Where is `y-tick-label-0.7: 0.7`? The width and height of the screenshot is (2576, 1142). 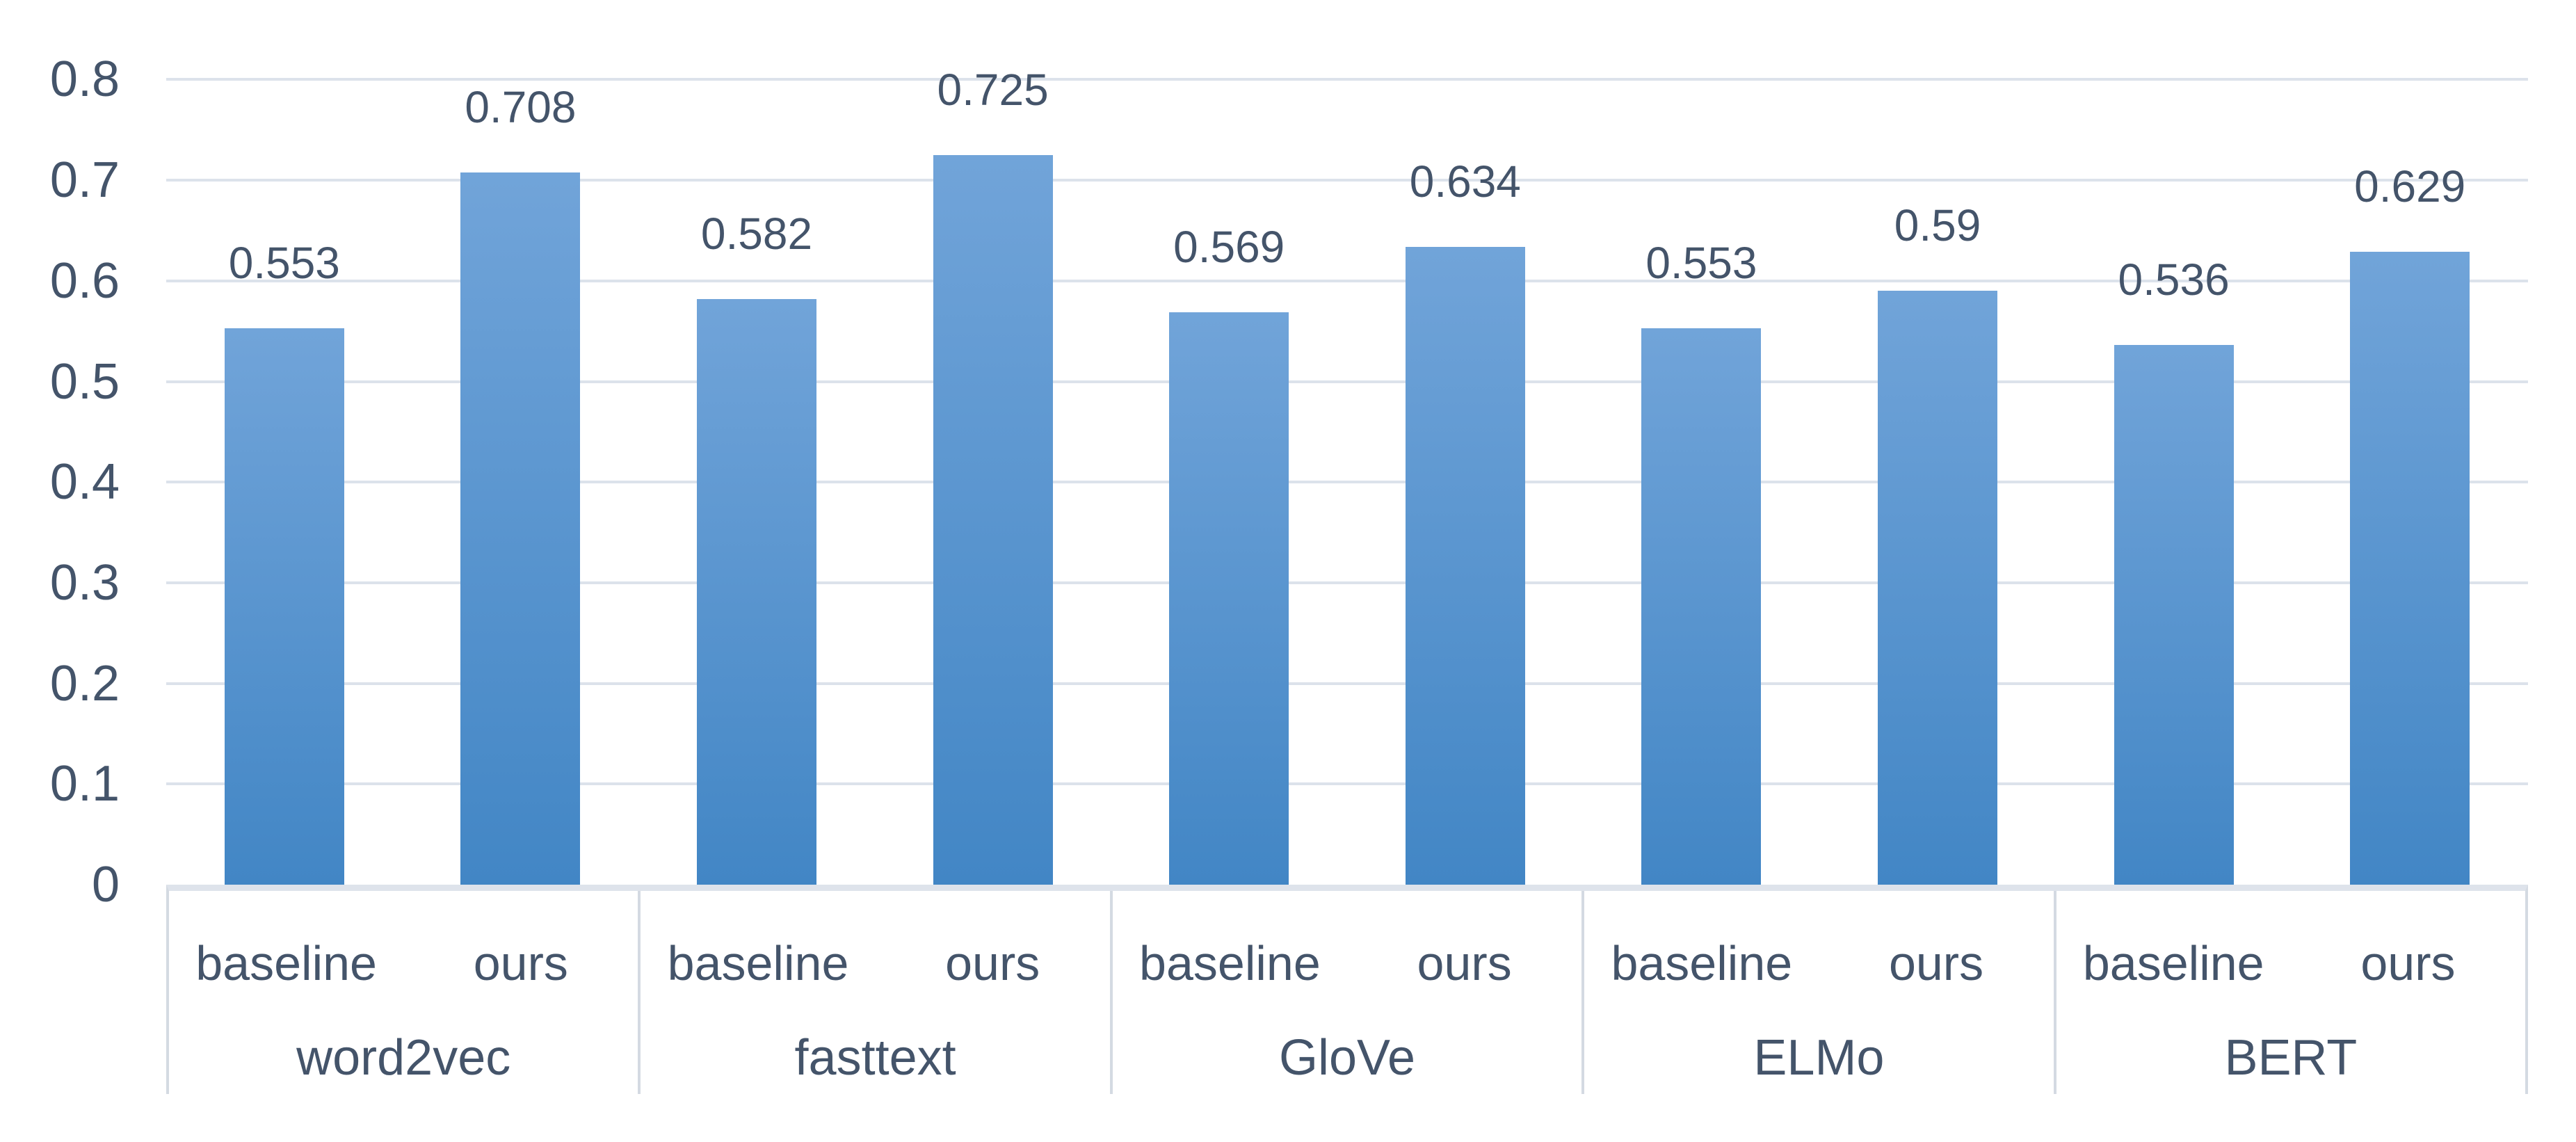
y-tick-label-0.7: 0.7 is located at coordinates (84, 180).